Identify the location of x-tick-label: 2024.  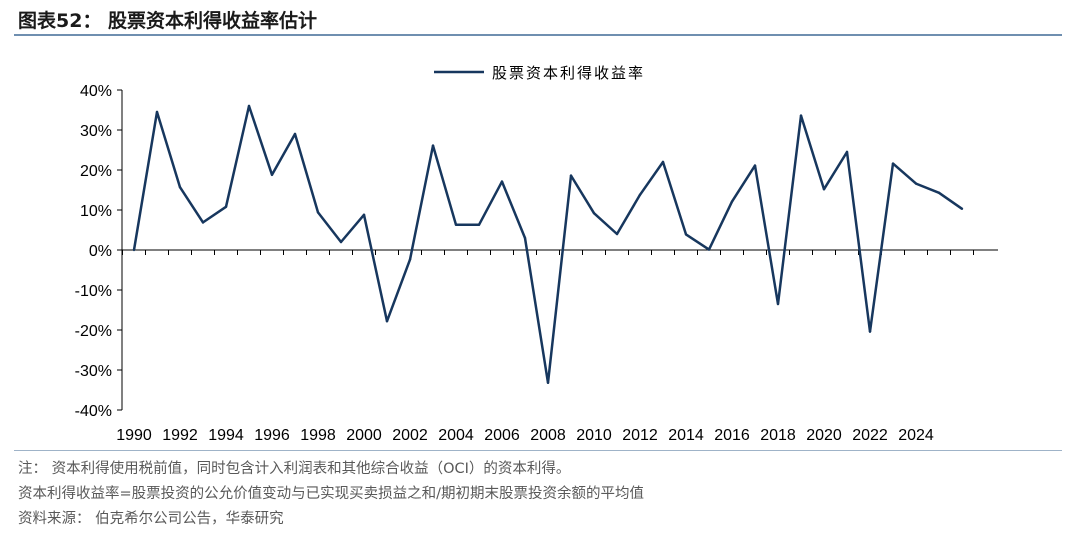
(916, 435).